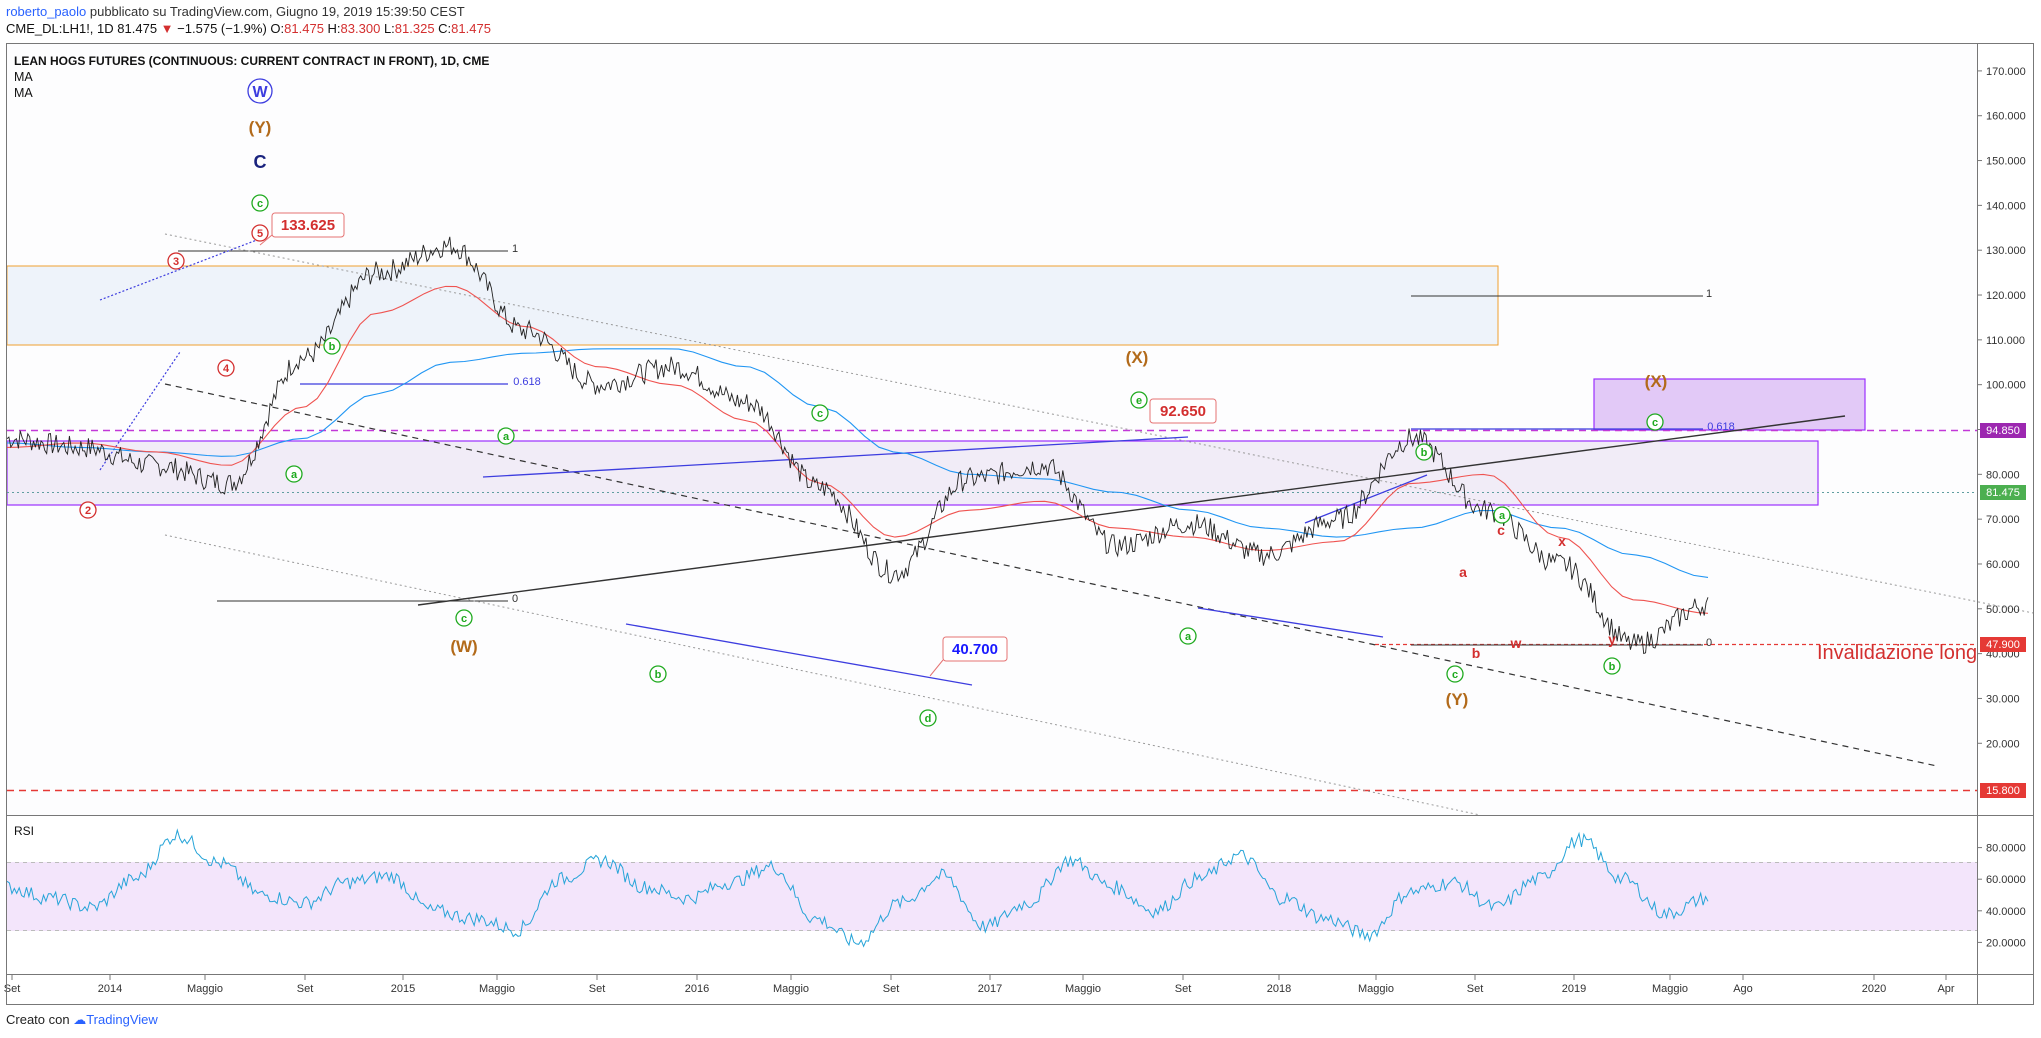 Image resolution: width=2041 pixels, height=1038 pixels. Describe the element at coordinates (1670, 989) in the screenshot. I see `time-tick-label: Maggio` at that location.